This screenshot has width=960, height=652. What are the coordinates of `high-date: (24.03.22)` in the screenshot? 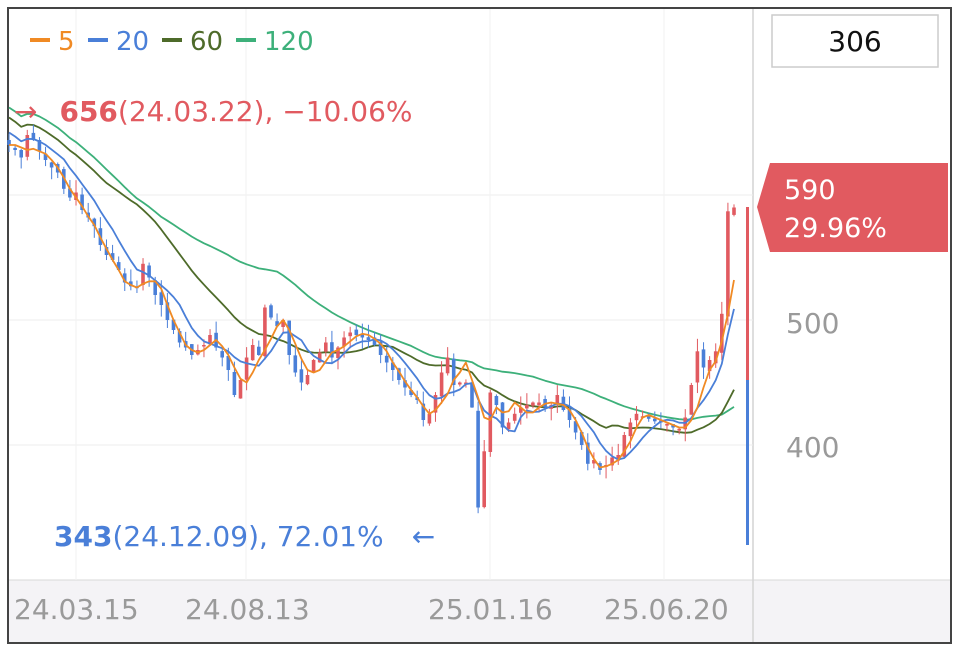 It's located at (191, 111).